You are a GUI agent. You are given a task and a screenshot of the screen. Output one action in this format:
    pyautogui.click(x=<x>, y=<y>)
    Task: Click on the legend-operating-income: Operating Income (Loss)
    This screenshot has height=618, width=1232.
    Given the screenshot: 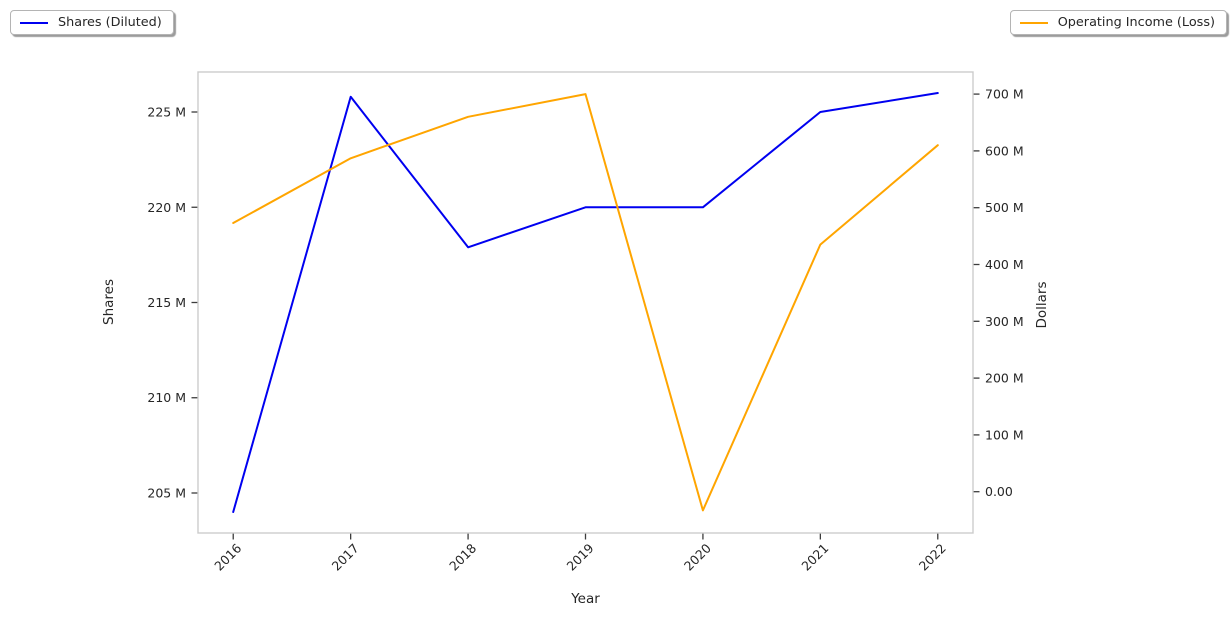 What is the action you would take?
    pyautogui.click(x=1118, y=22)
    